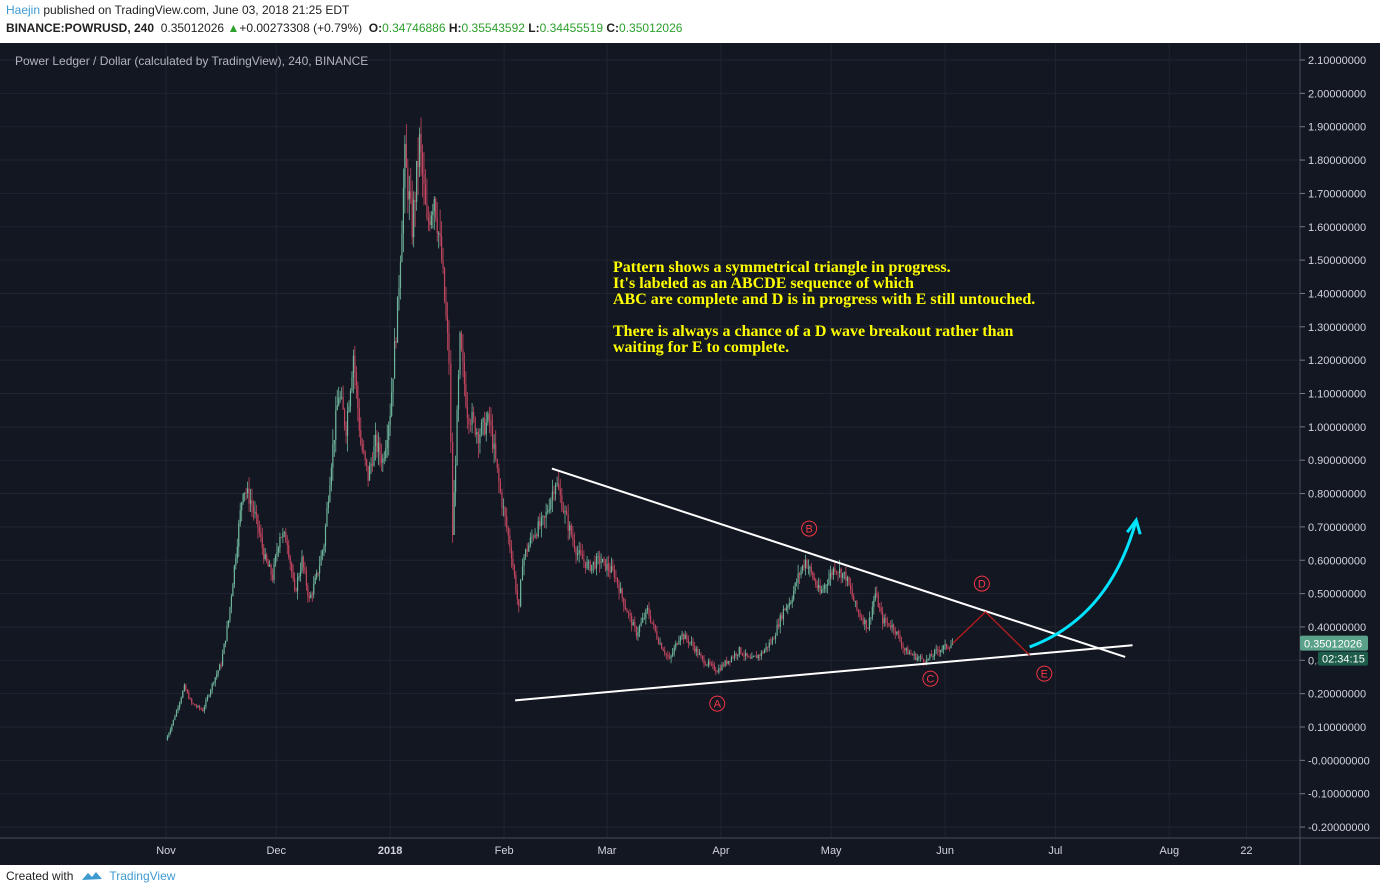  I want to click on time-tick-label: Feb, so click(504, 851).